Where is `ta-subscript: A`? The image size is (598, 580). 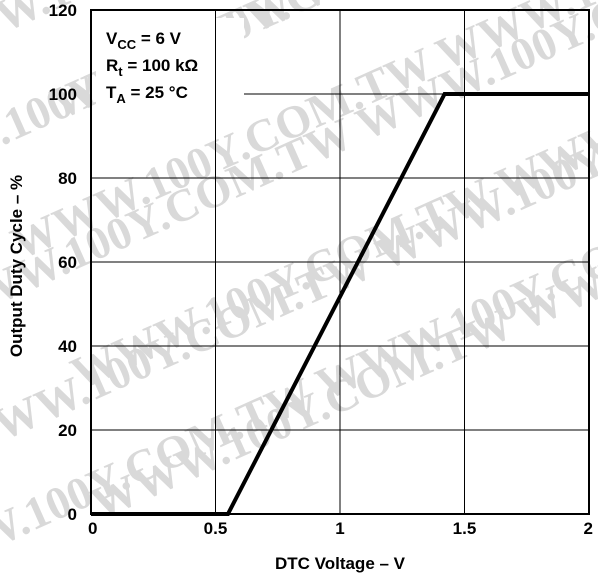 ta-subscript: A is located at coordinates (121, 98).